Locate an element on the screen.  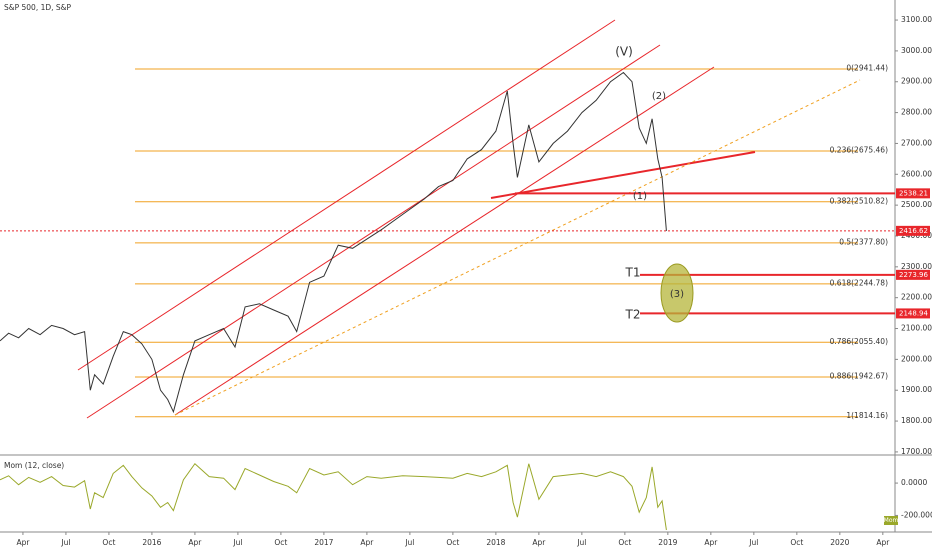
fib-label: 0(2941.44) is located at coordinates (867, 67).